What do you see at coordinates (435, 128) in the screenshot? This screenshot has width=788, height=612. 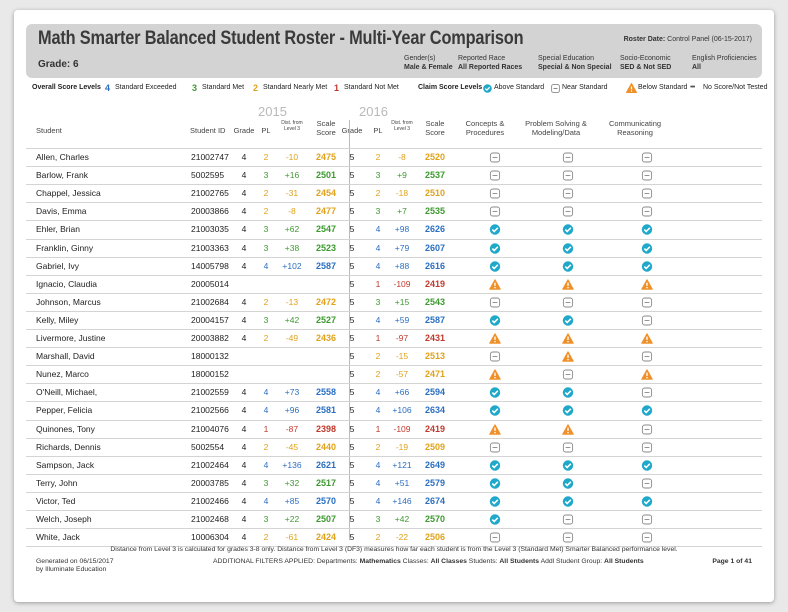 I see `col-scale-2016: Scale Score` at bounding box center [435, 128].